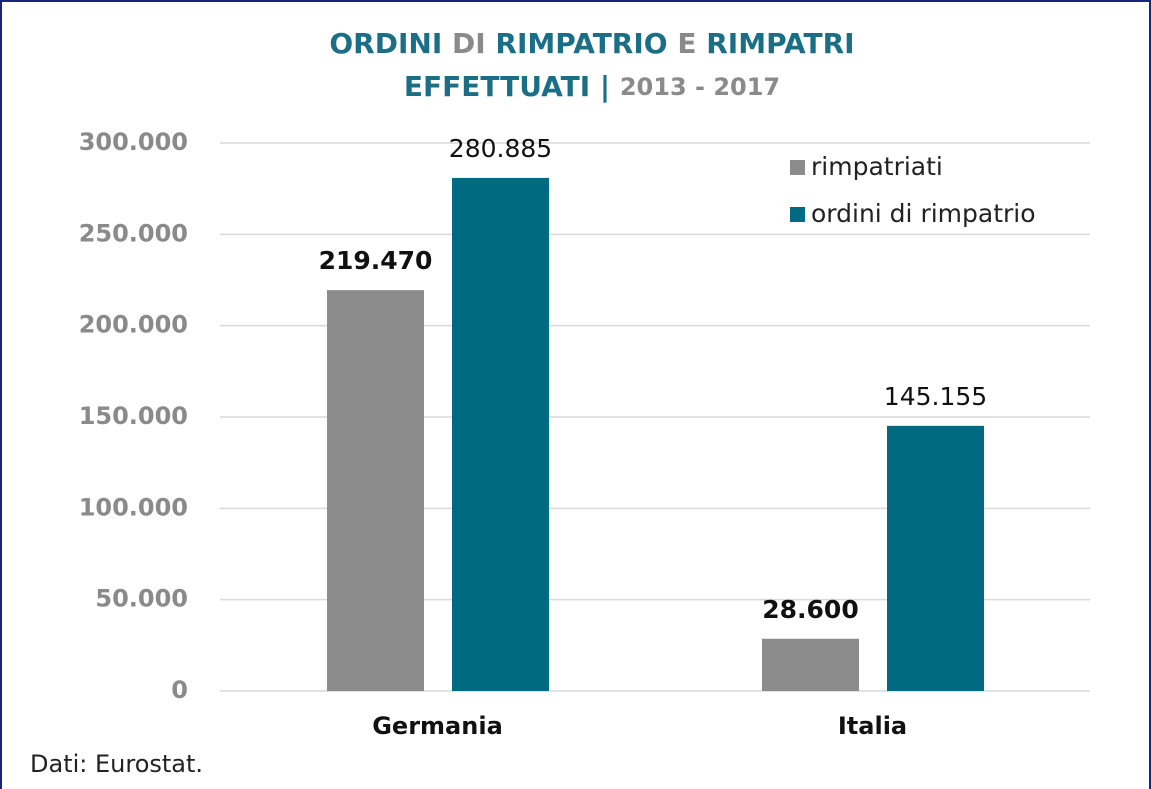  What do you see at coordinates (116, 764) in the screenshot?
I see `source: Dati: Eurostat.` at bounding box center [116, 764].